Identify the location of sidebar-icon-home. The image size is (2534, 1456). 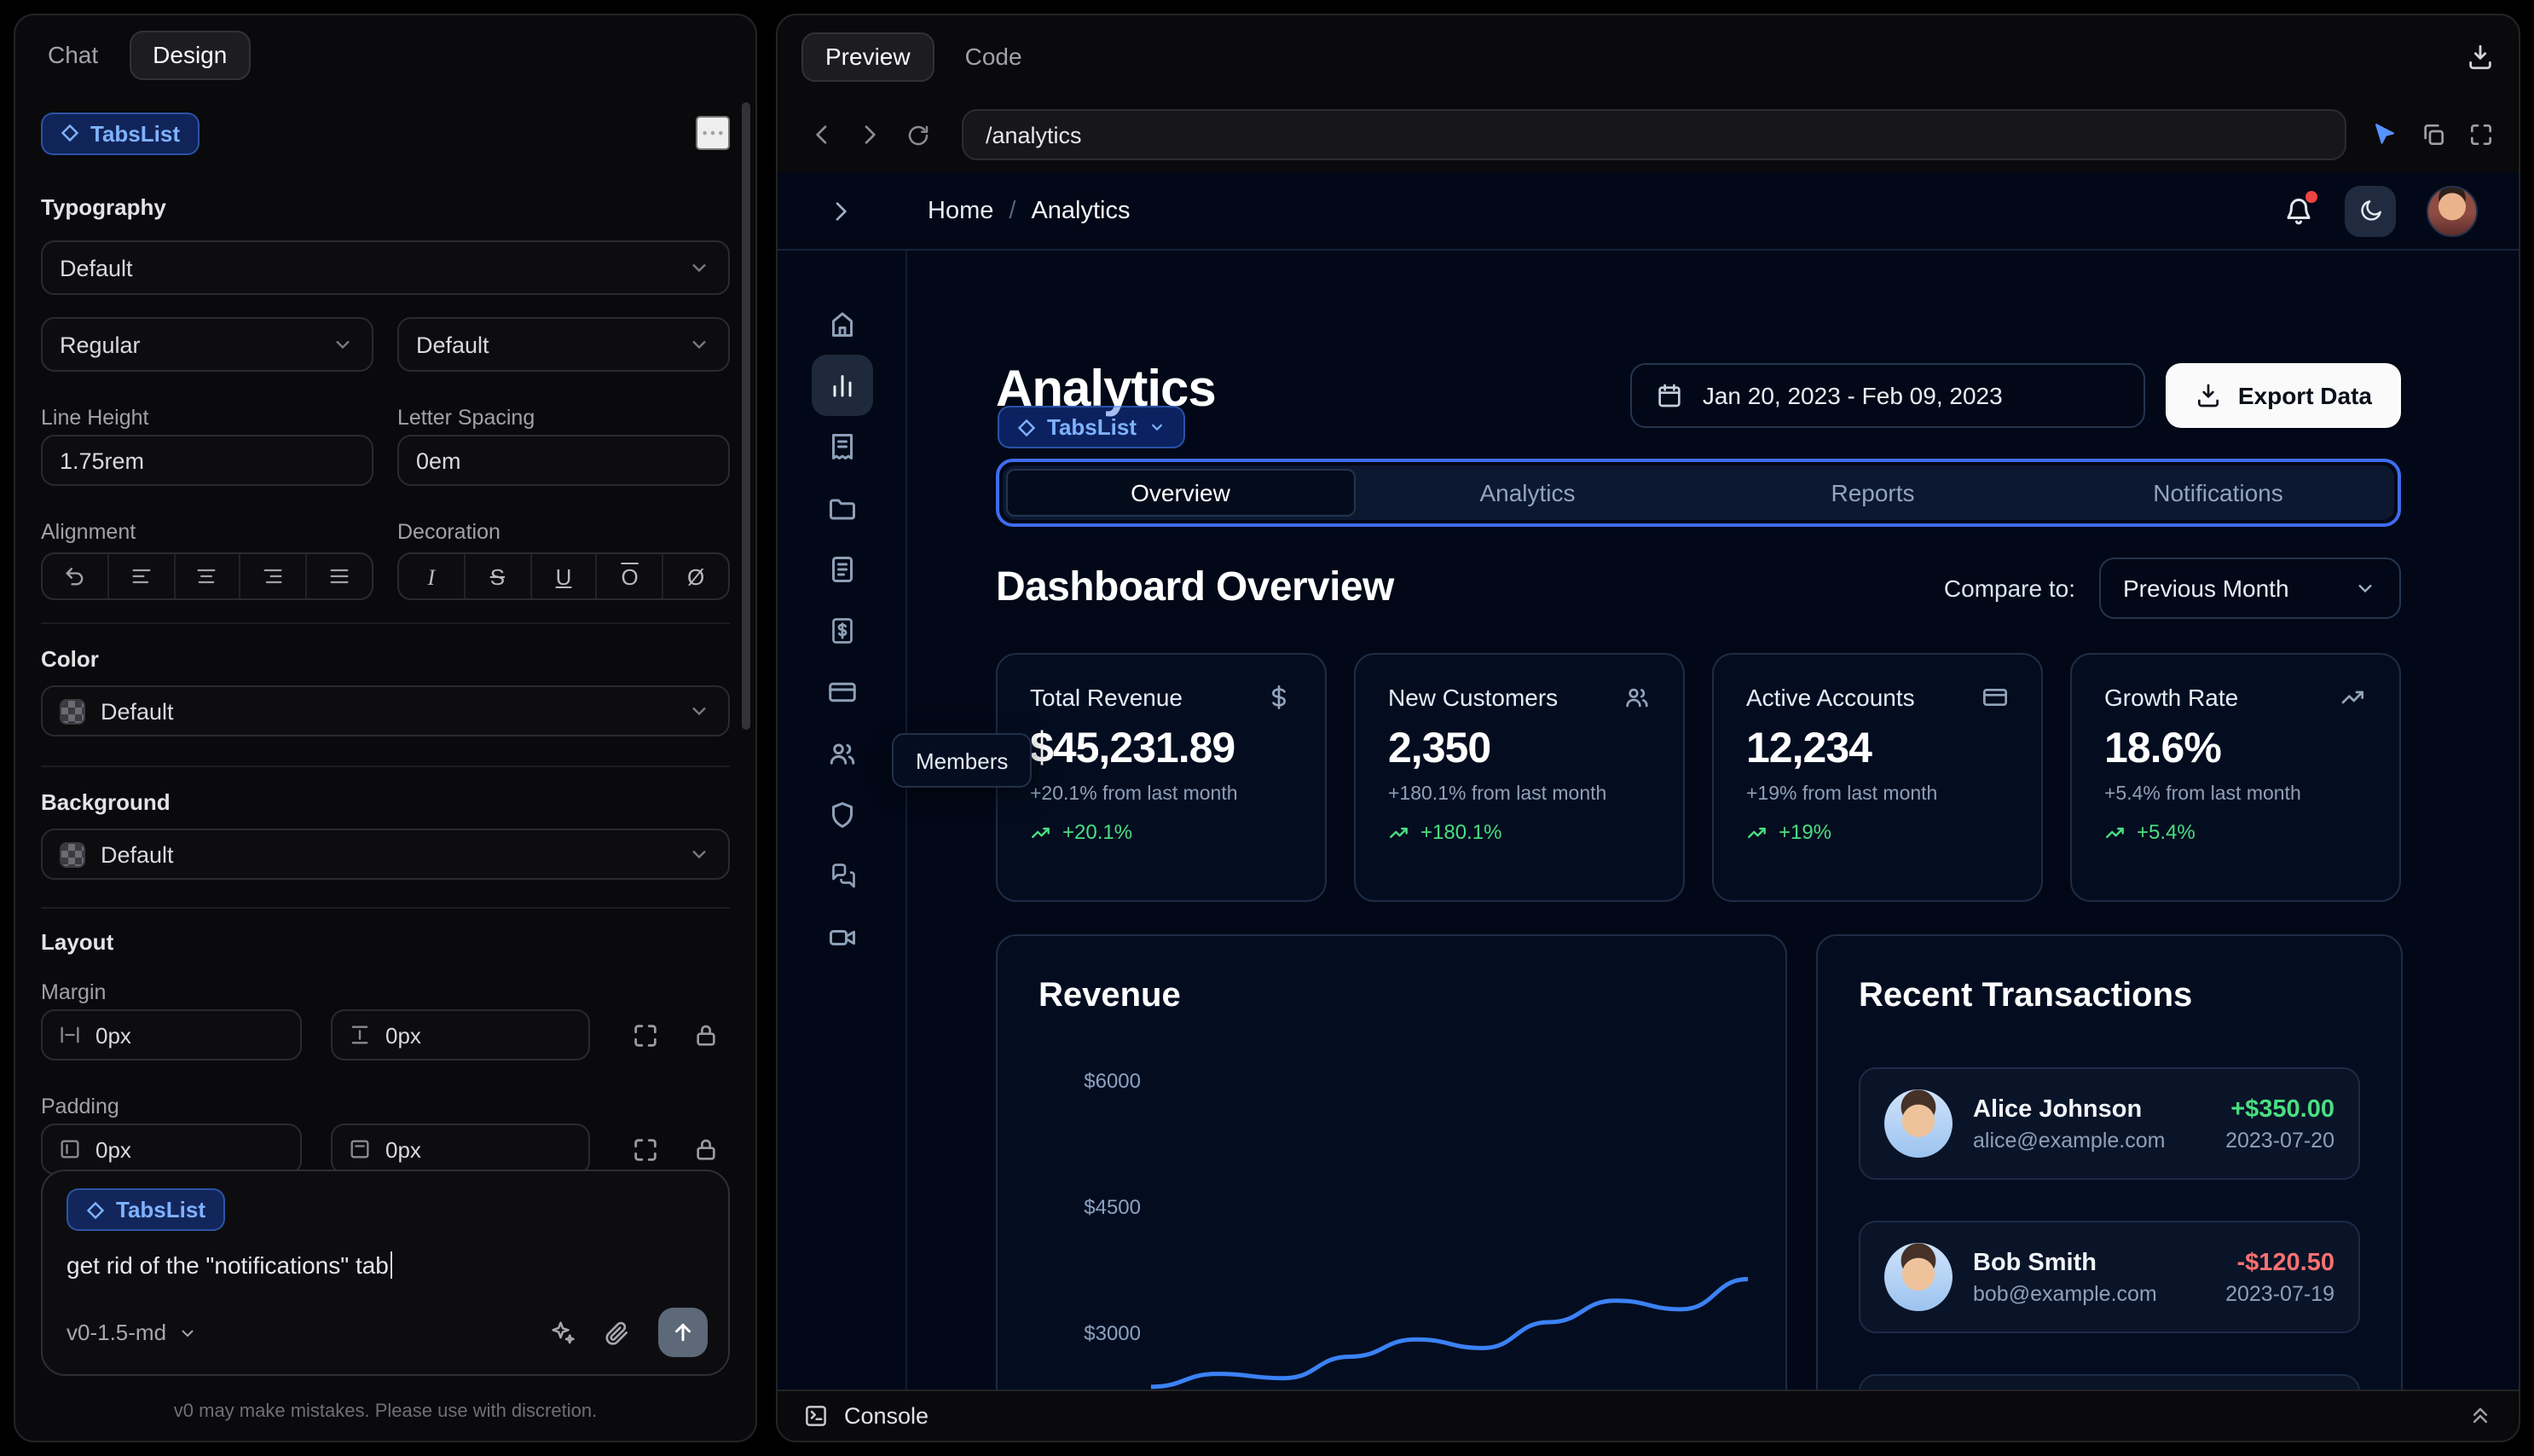
(841, 324).